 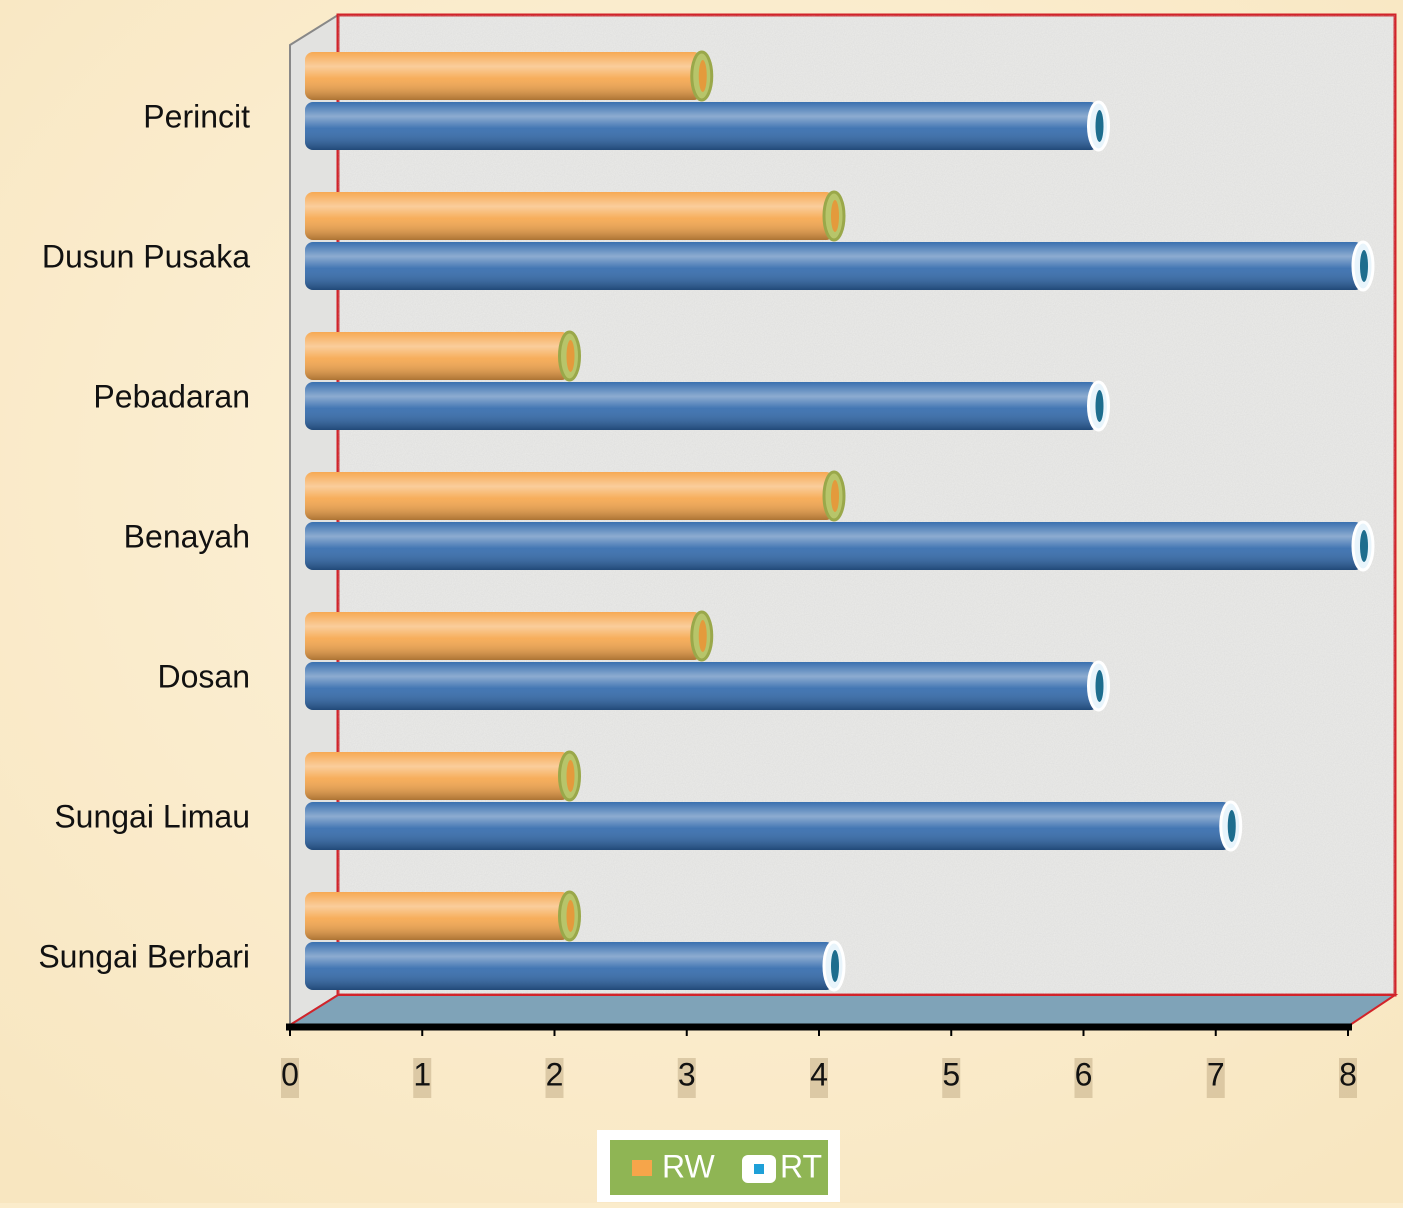 What do you see at coordinates (951, 1074) in the screenshot?
I see `x-tick-label: 5` at bounding box center [951, 1074].